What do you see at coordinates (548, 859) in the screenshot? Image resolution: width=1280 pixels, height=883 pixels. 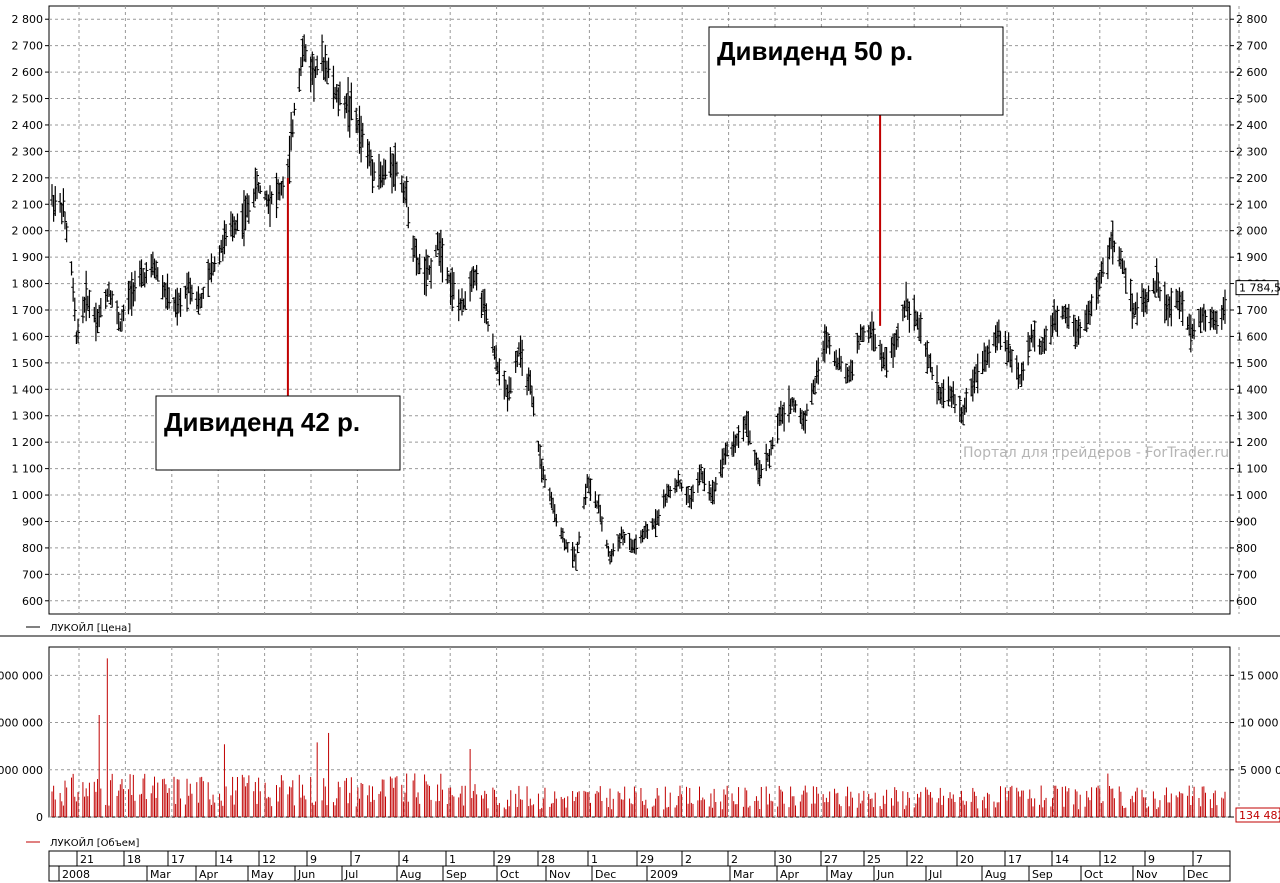 I see `date-day-label: 28` at bounding box center [548, 859].